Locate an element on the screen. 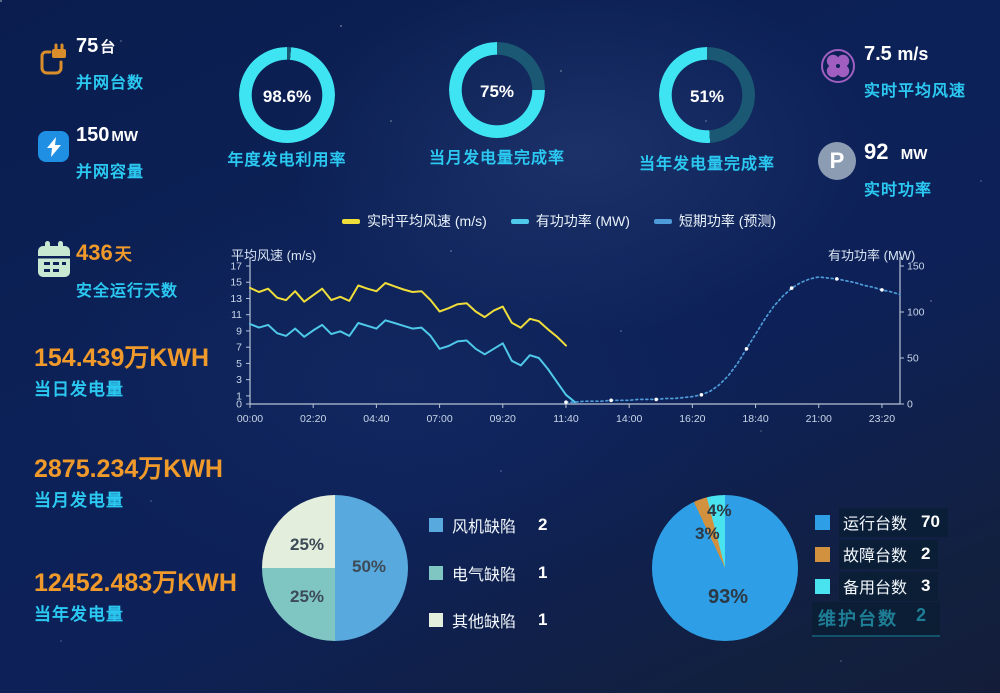  svg-text: 16:20 is located at coordinates (692, 419).